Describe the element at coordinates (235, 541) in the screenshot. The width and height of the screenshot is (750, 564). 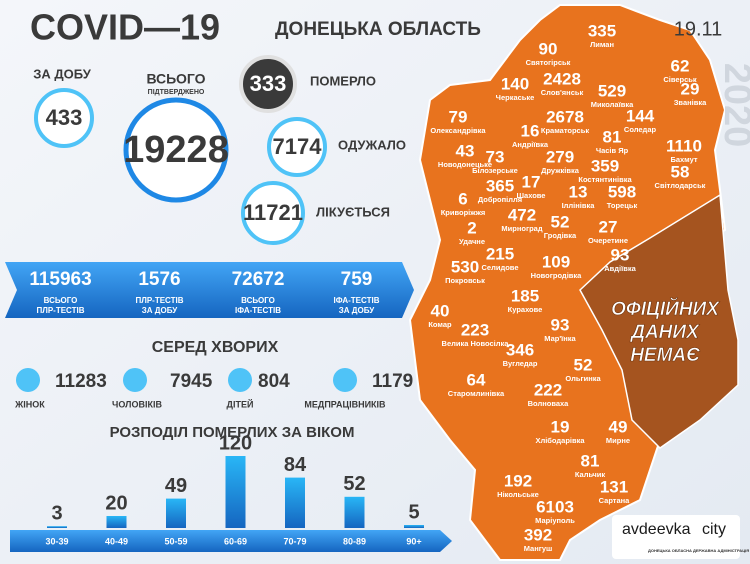
I see `age-category: 60-69` at that location.